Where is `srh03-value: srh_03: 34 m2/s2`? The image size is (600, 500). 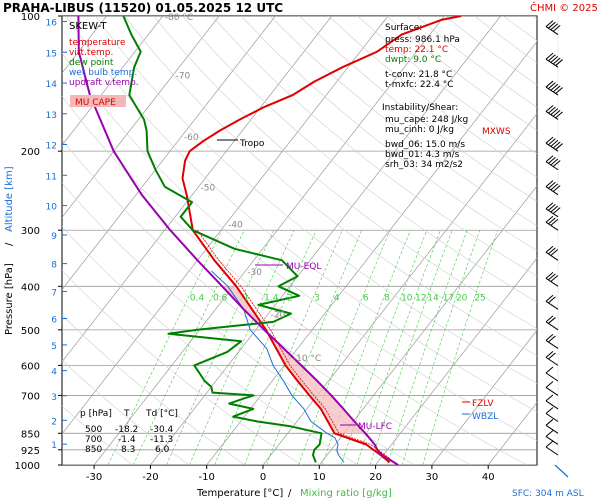
srh03-value: srh_03: 34 m2/s2 is located at coordinates (424, 165).